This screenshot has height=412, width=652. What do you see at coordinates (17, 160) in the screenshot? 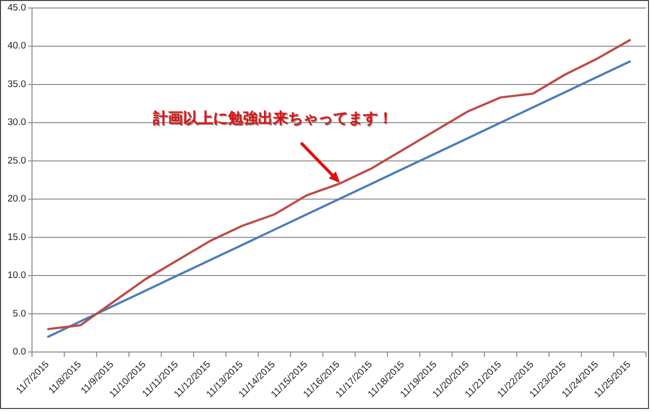
I see `y-tick-label: 25.0` at bounding box center [17, 160].